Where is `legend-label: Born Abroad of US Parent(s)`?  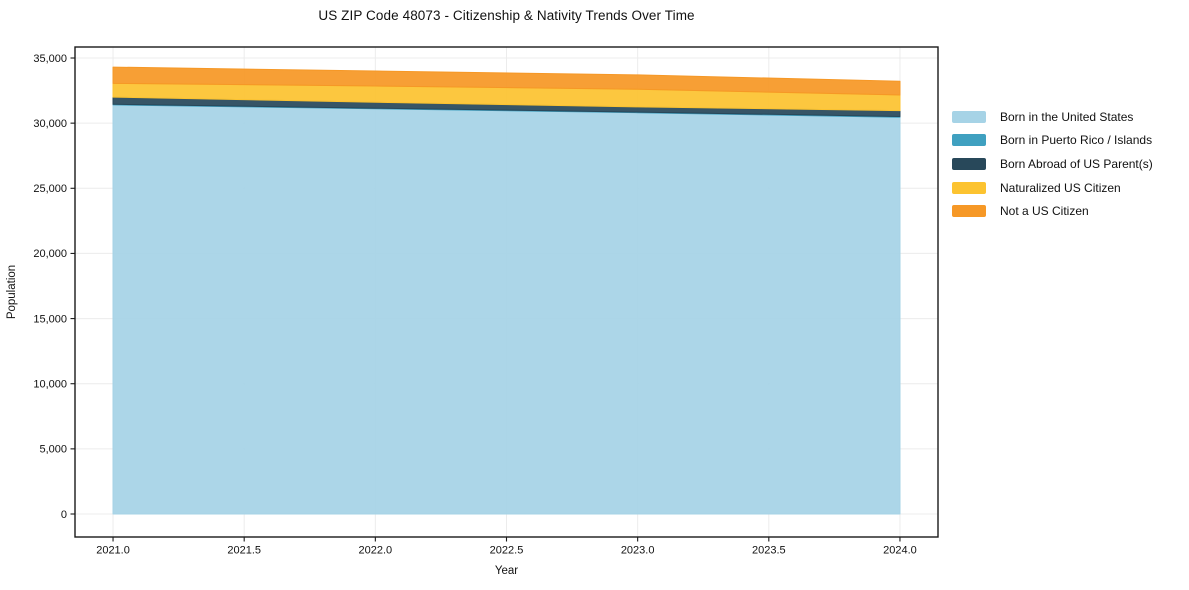 legend-label: Born Abroad of US Parent(s) is located at coordinates (1076, 163).